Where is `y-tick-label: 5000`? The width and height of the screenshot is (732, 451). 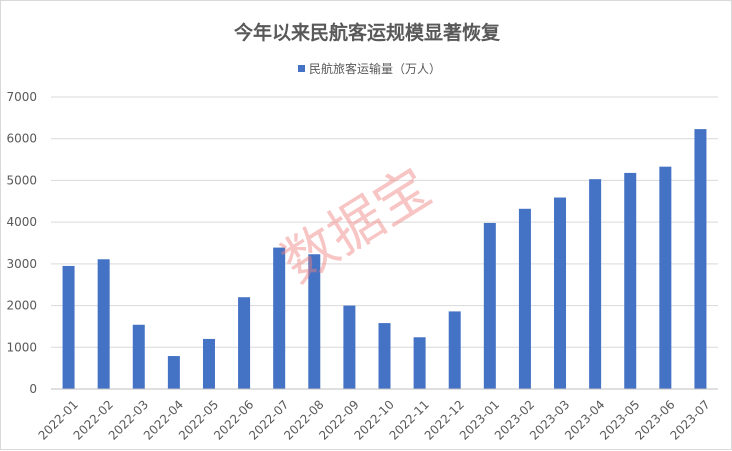
y-tick-label: 5000 is located at coordinates (21, 180).